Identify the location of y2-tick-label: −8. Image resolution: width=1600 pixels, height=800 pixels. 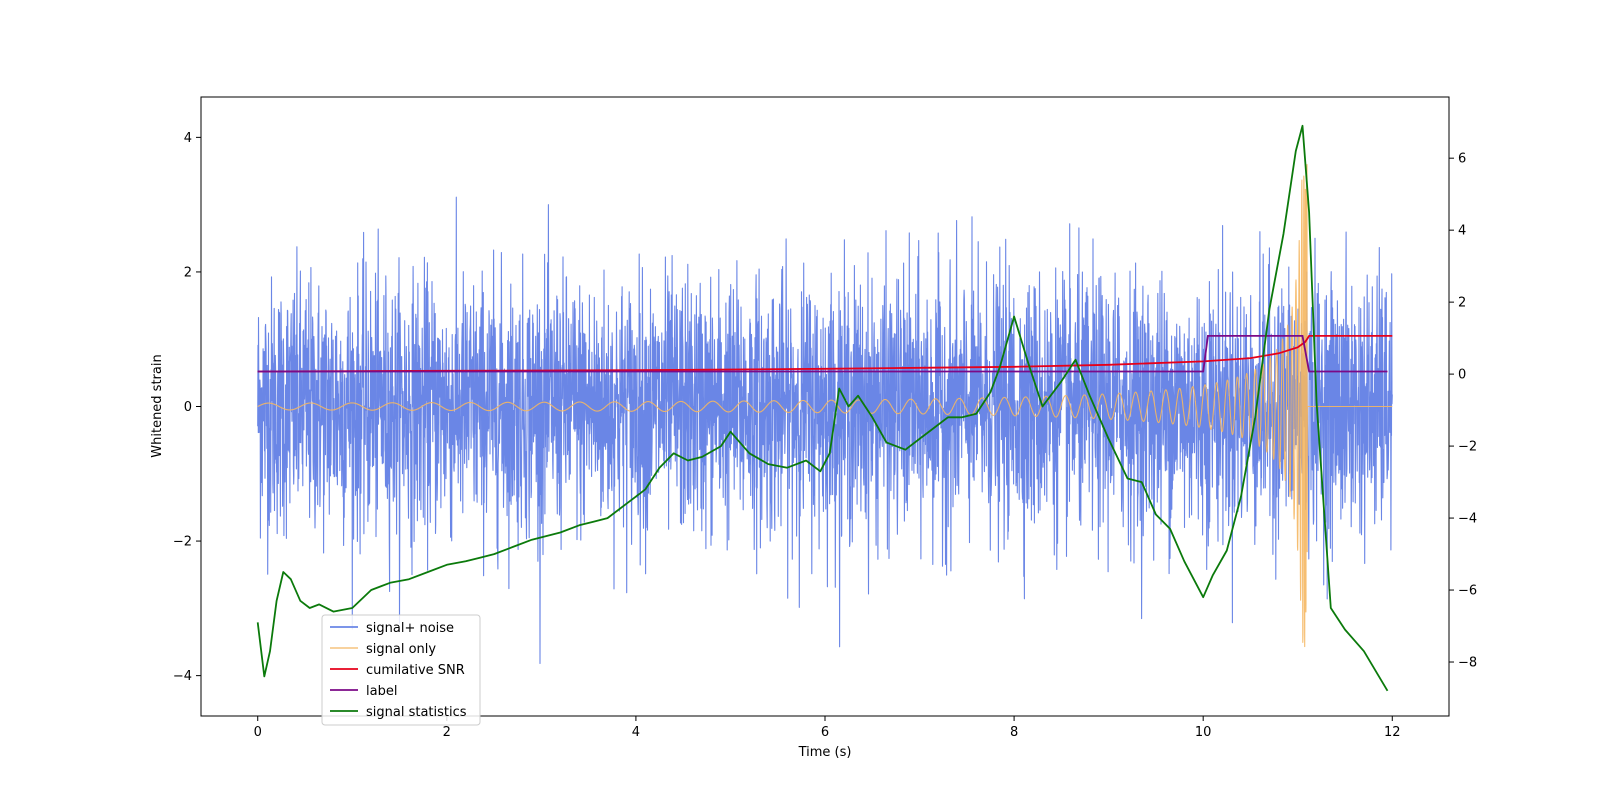
(1467, 663).